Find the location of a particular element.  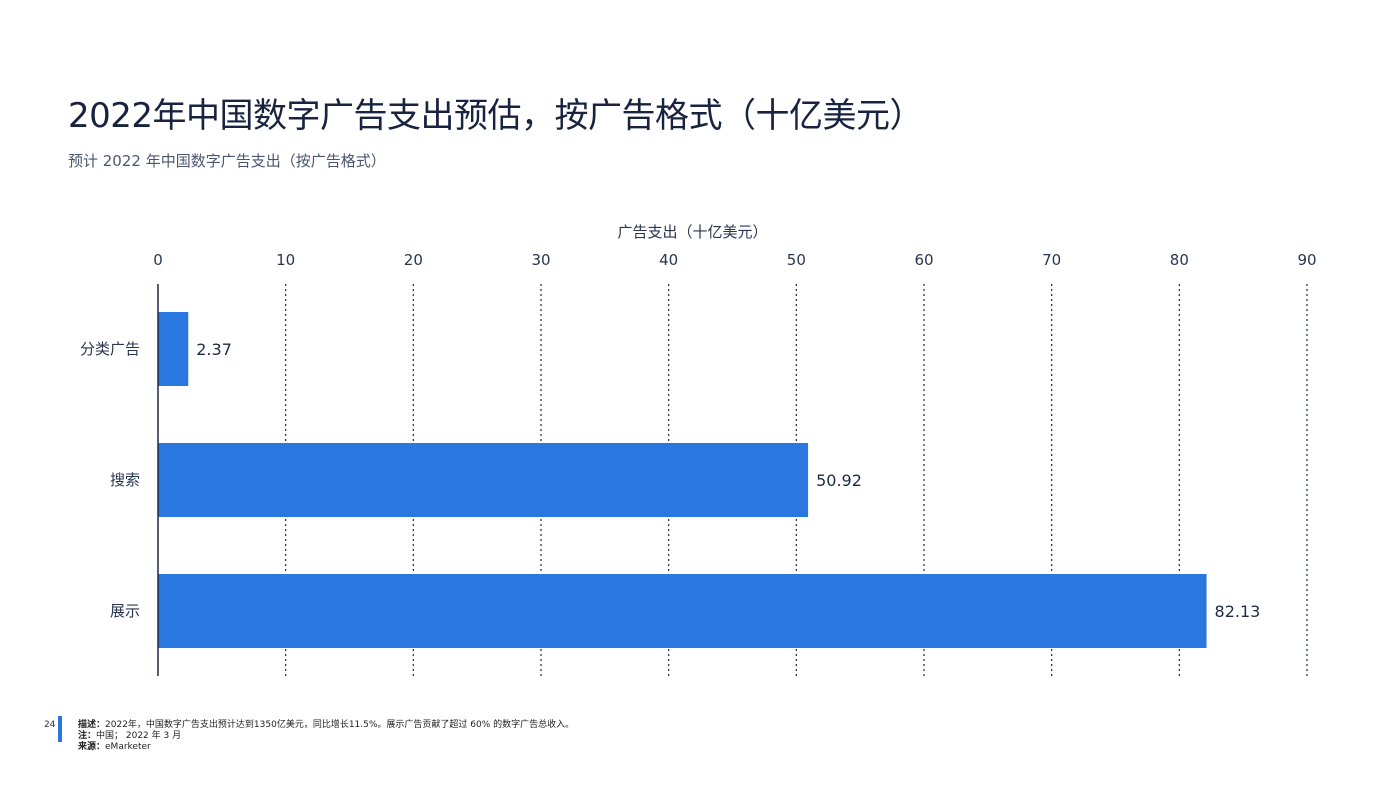

x-tick-label: 0 is located at coordinates (158, 260).